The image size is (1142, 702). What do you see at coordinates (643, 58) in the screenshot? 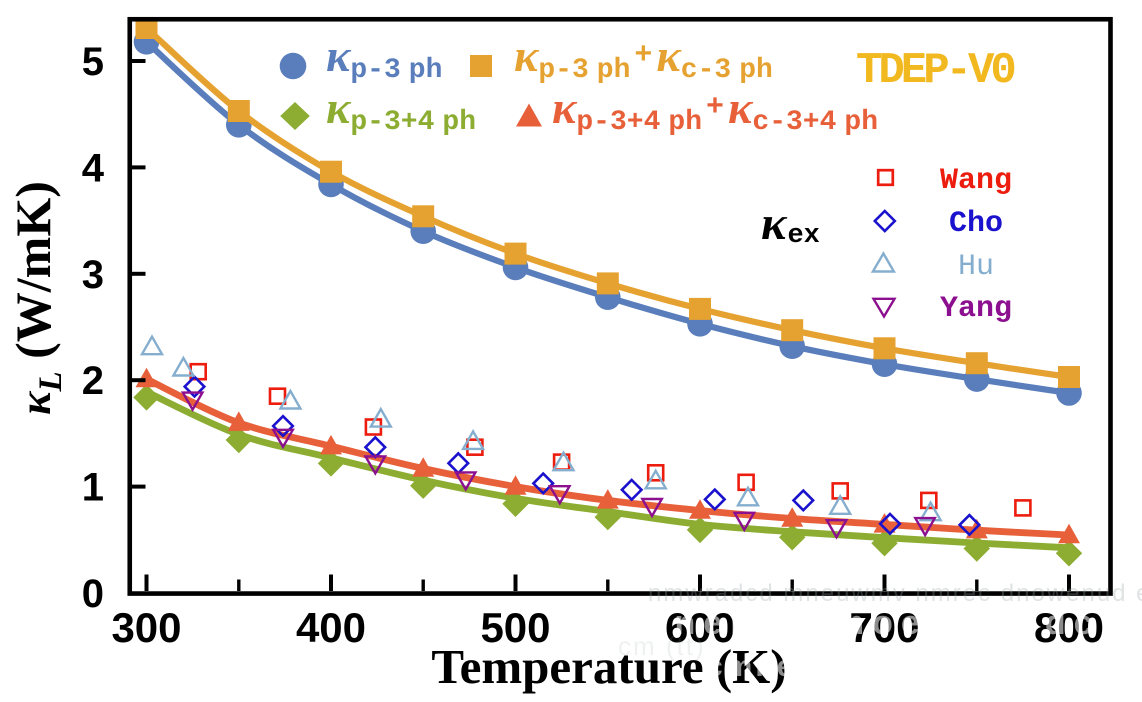
I see `svg-text:κp-3ph+κc-3ph: κp-3 ph +κc-3 ph` at bounding box center [643, 58].